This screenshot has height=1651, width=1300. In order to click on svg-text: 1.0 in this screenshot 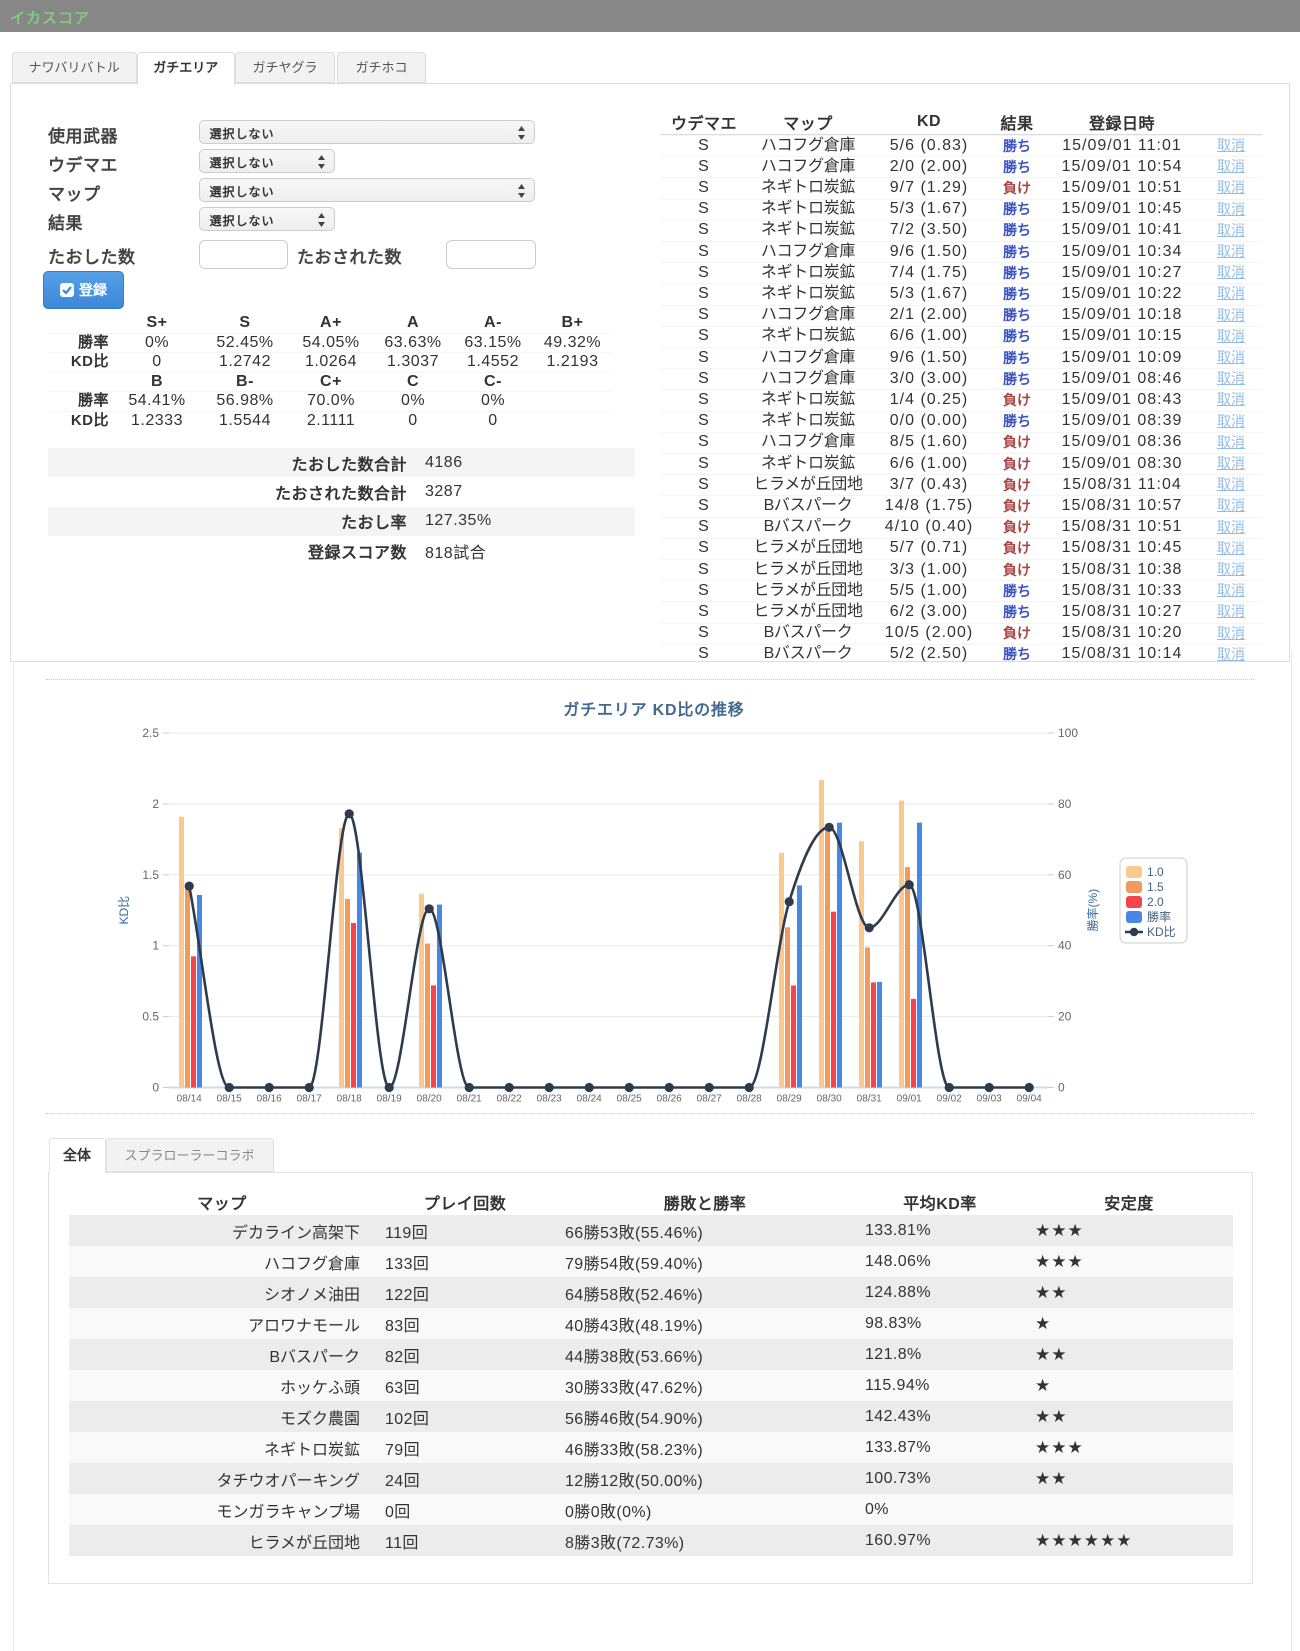, I will do `click(1155, 872)`.